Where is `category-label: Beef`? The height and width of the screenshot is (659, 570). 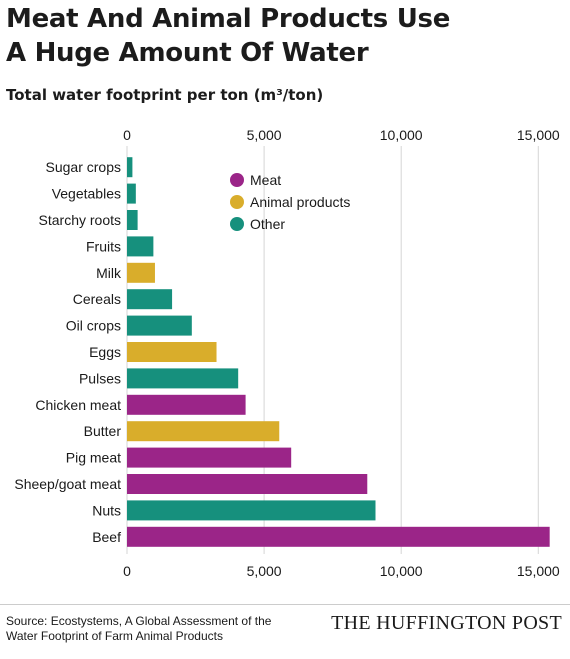 category-label: Beef is located at coordinates (106, 537).